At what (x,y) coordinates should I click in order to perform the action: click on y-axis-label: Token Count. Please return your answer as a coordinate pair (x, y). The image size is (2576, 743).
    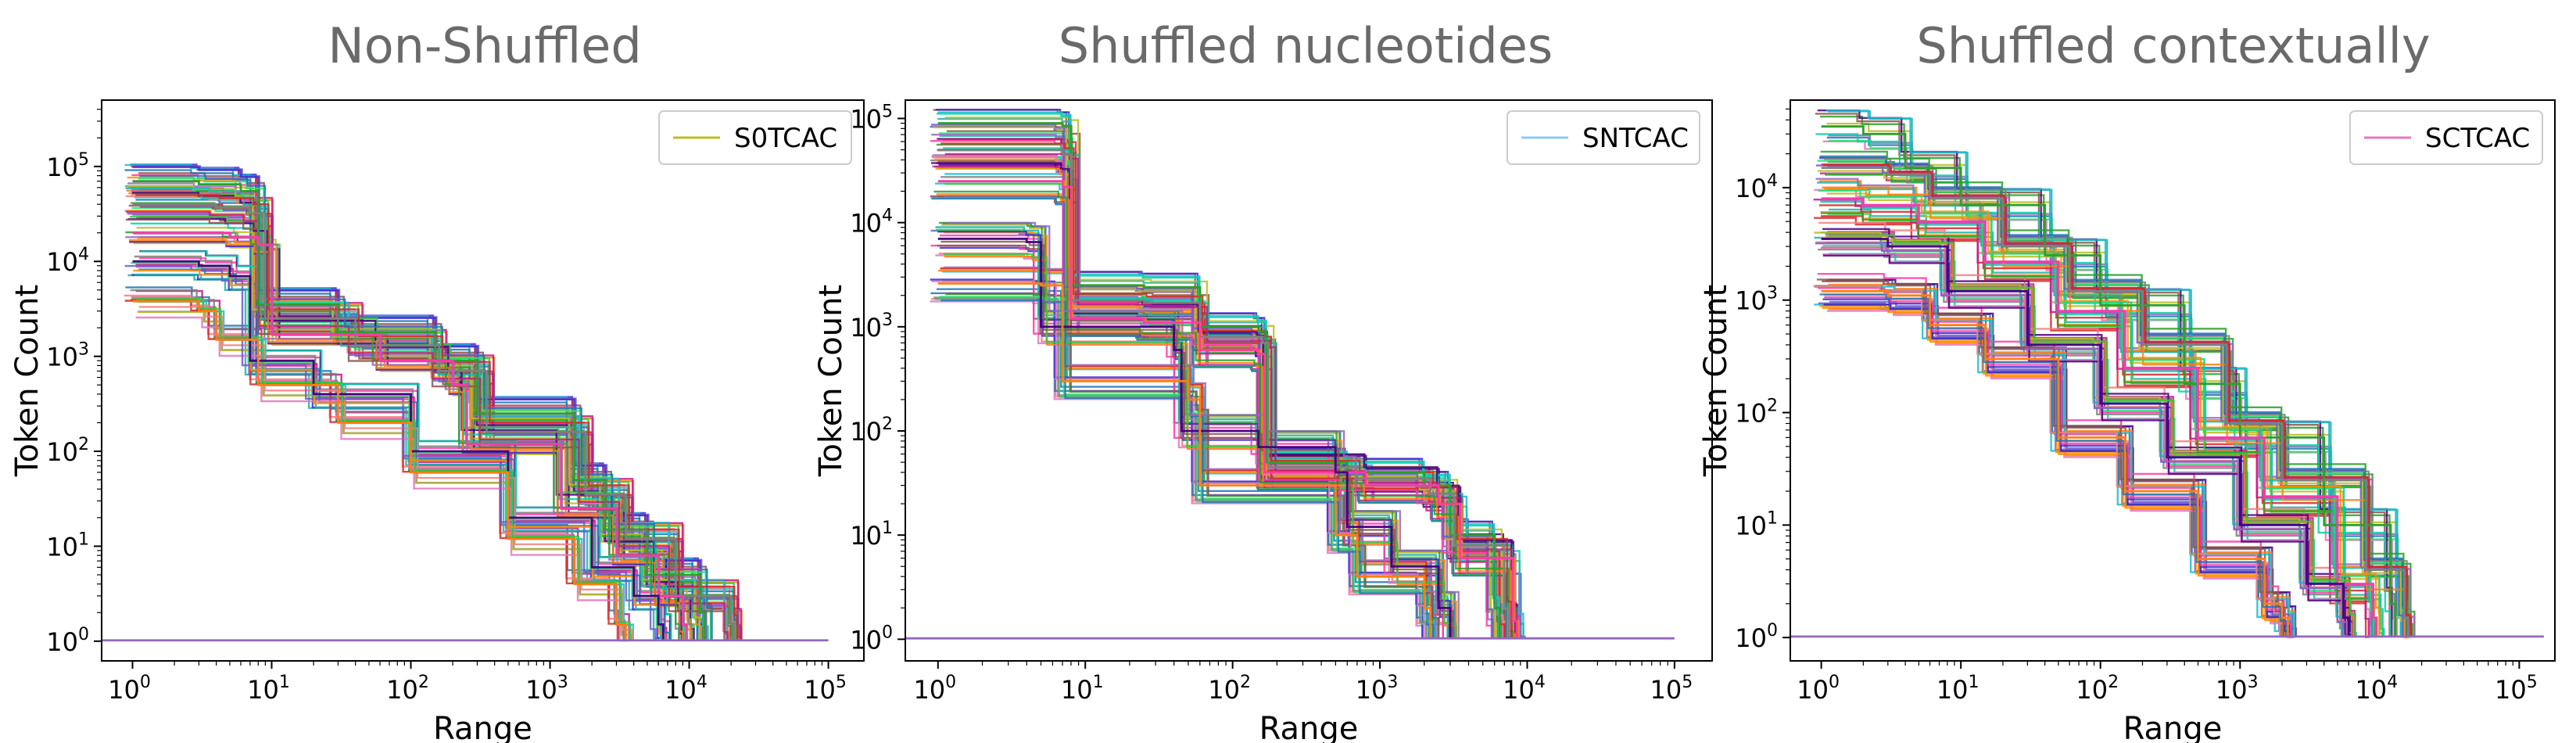
    Looking at the image, I should click on (1716, 381).